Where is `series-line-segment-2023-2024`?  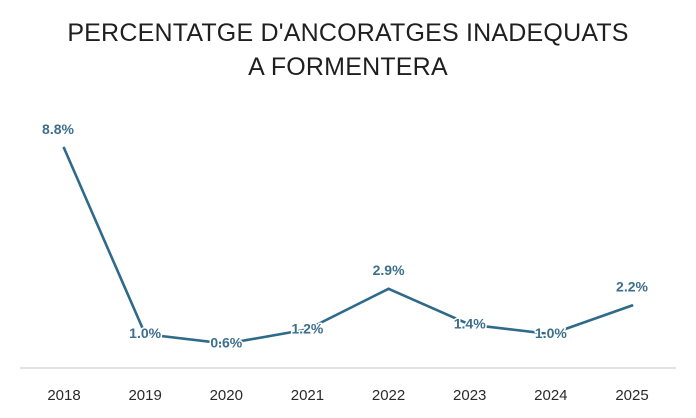 series-line-segment-2023-2024 is located at coordinates (510, 329).